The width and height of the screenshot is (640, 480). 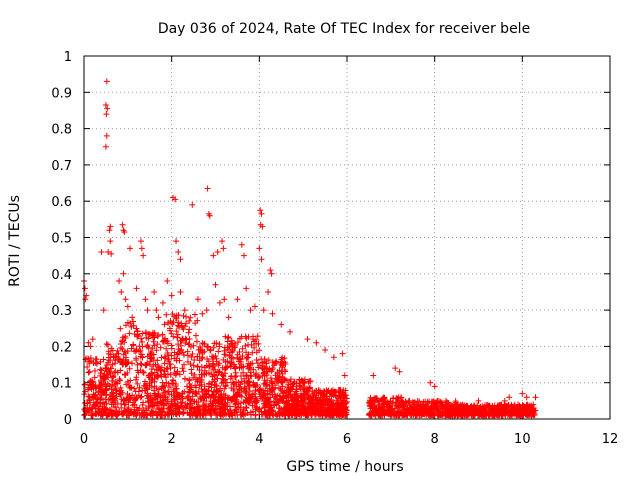 What do you see at coordinates (61, 202) in the screenshot?
I see `y-tick-label: 0.6` at bounding box center [61, 202].